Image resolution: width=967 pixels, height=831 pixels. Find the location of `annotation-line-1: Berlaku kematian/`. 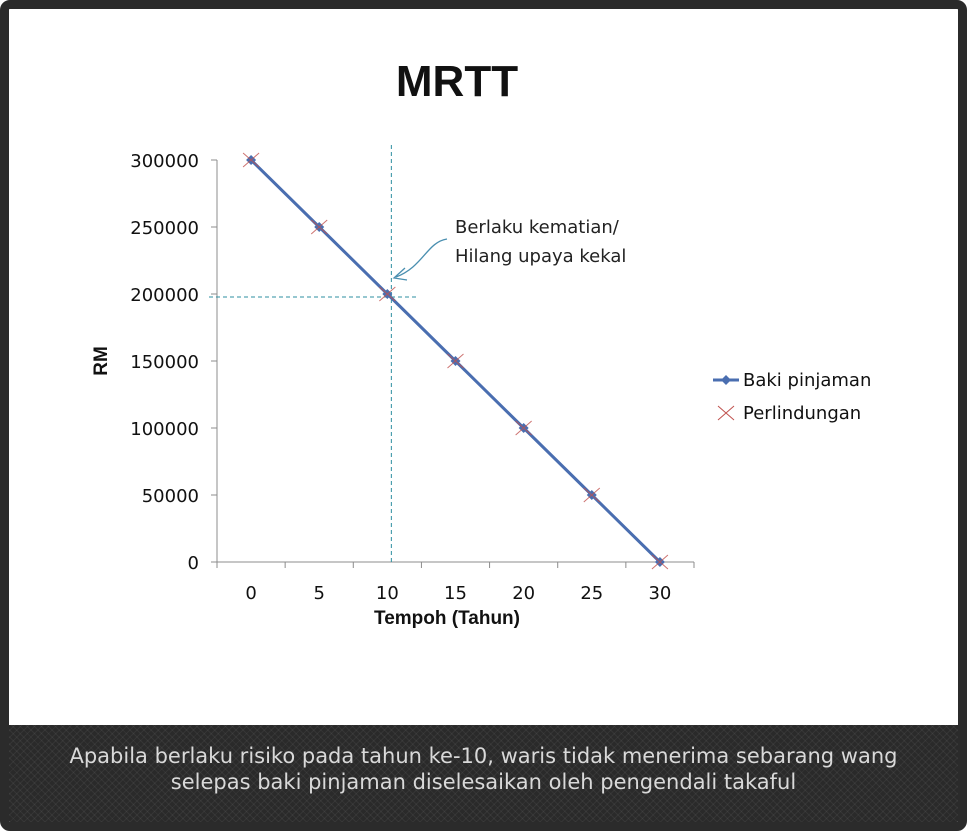

annotation-line-1: Berlaku kematian/ is located at coordinates (537, 227).